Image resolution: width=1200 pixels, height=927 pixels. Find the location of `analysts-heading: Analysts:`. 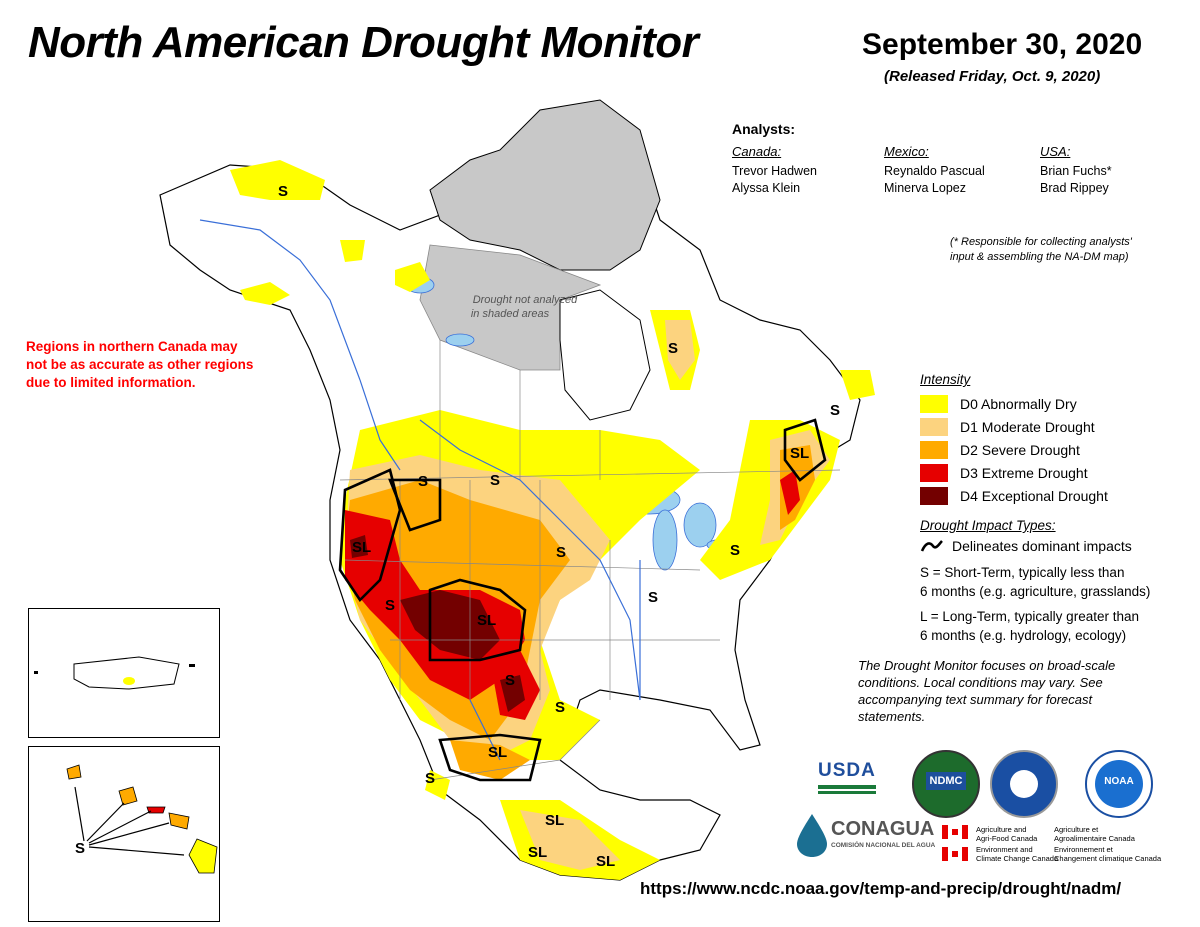

analysts-heading: Analysts: is located at coordinates (764, 129).